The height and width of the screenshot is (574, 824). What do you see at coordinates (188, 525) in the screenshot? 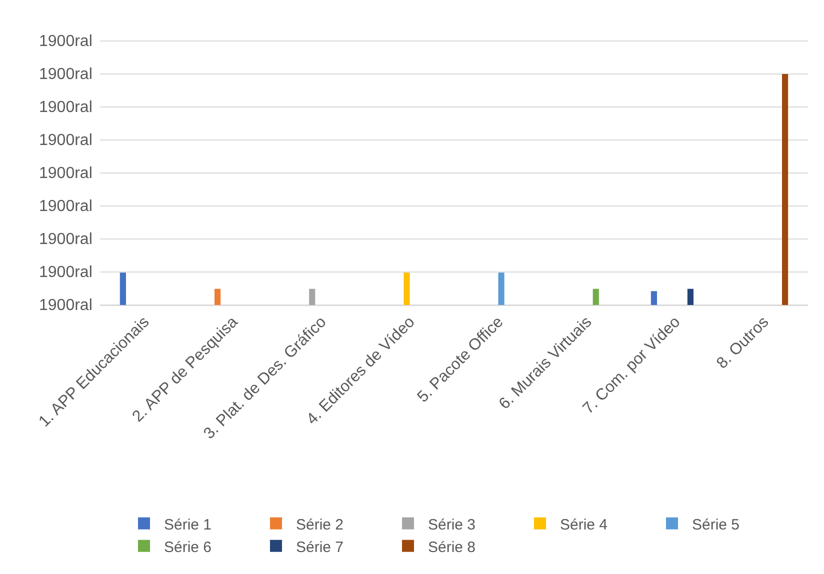
I see `legend-label: Série 1` at bounding box center [188, 525].